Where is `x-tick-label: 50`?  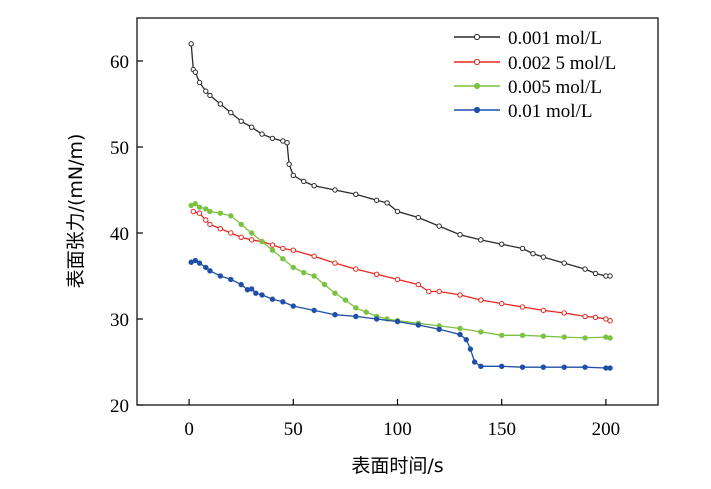
x-tick-label: 50 is located at coordinates (293, 429).